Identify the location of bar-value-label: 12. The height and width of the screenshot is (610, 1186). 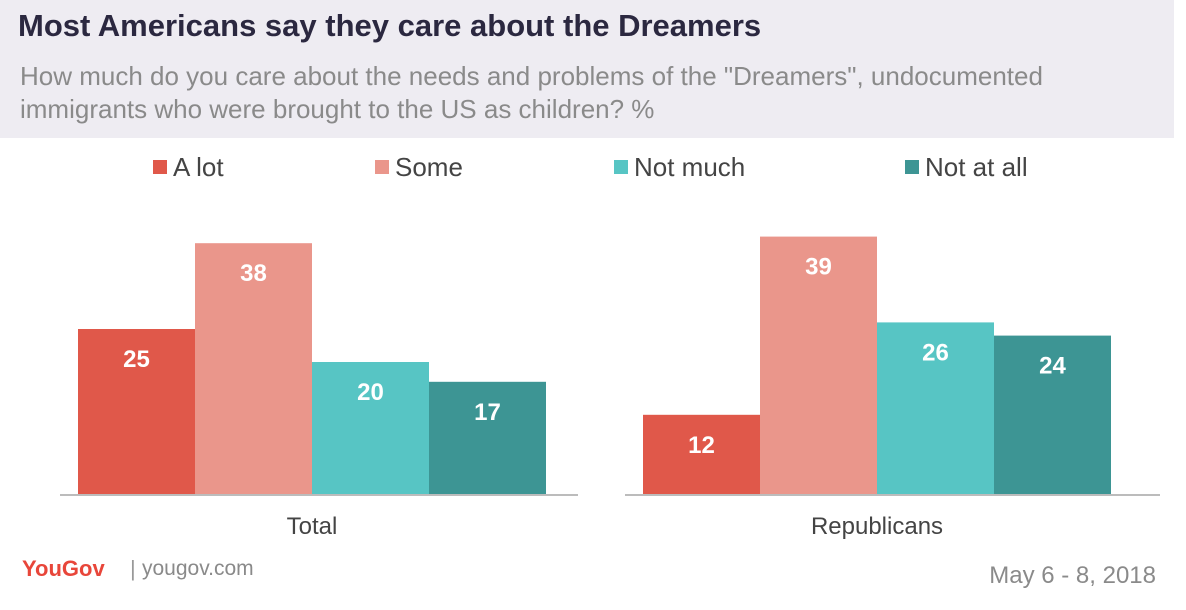
(701, 445).